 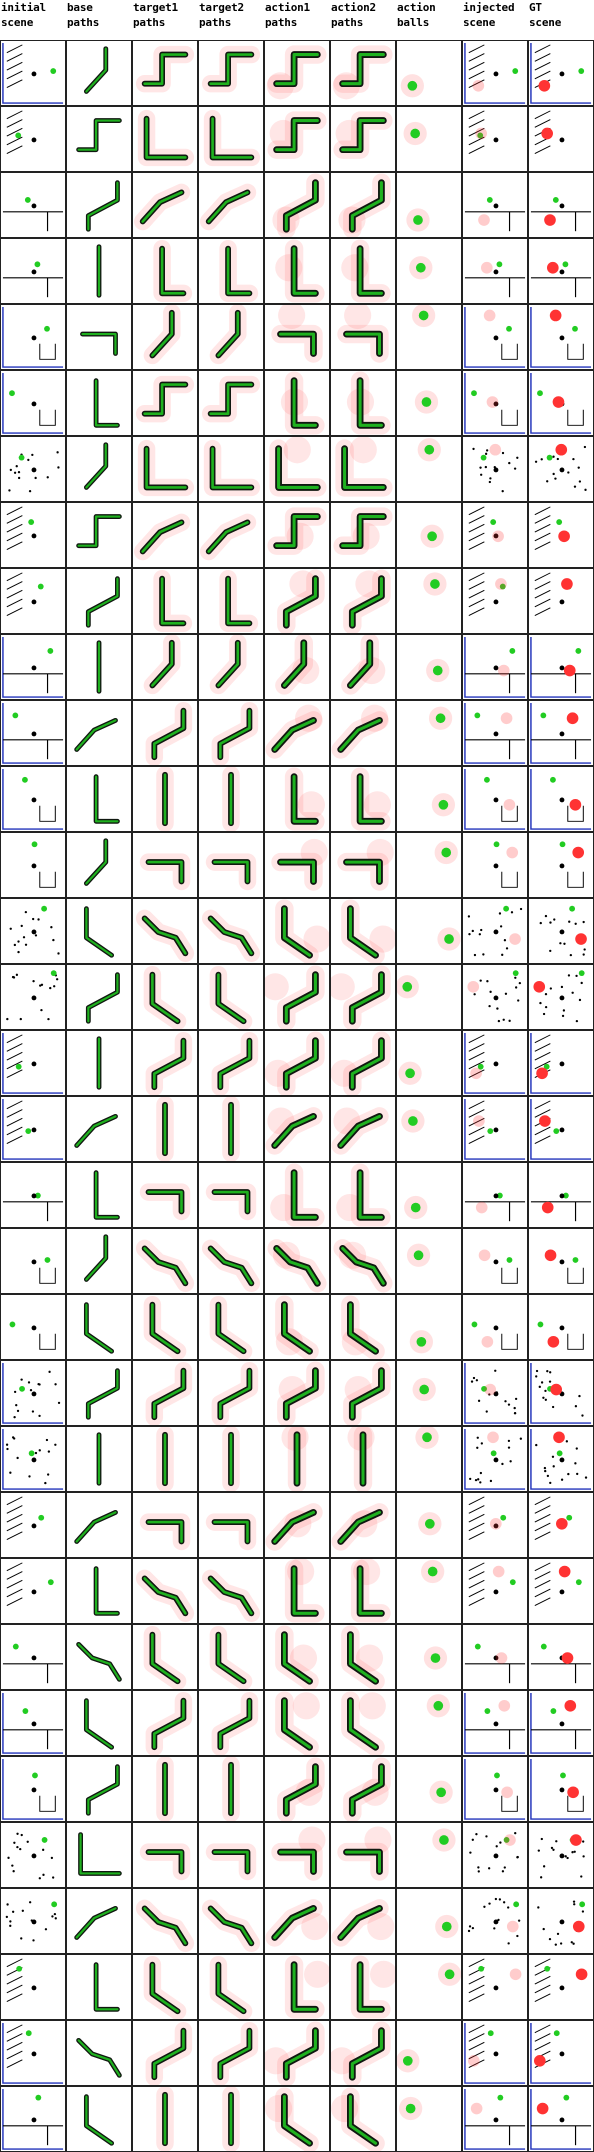 What do you see at coordinates (96, 862) in the screenshot?
I see `path-trace` at bounding box center [96, 862].